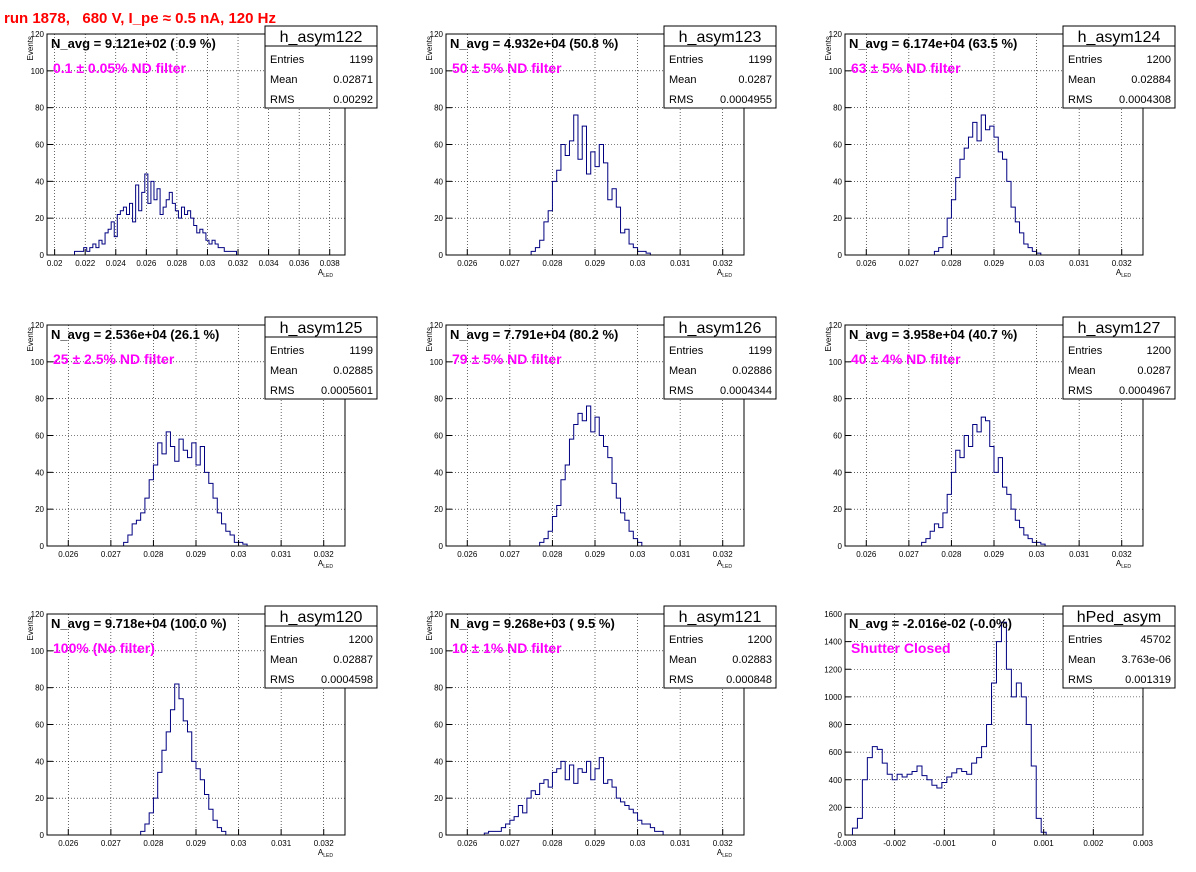 The height and width of the screenshot is (872, 1196). What do you see at coordinates (104, 648) in the screenshot?
I see `filter-label: 100% (No filter)` at bounding box center [104, 648].